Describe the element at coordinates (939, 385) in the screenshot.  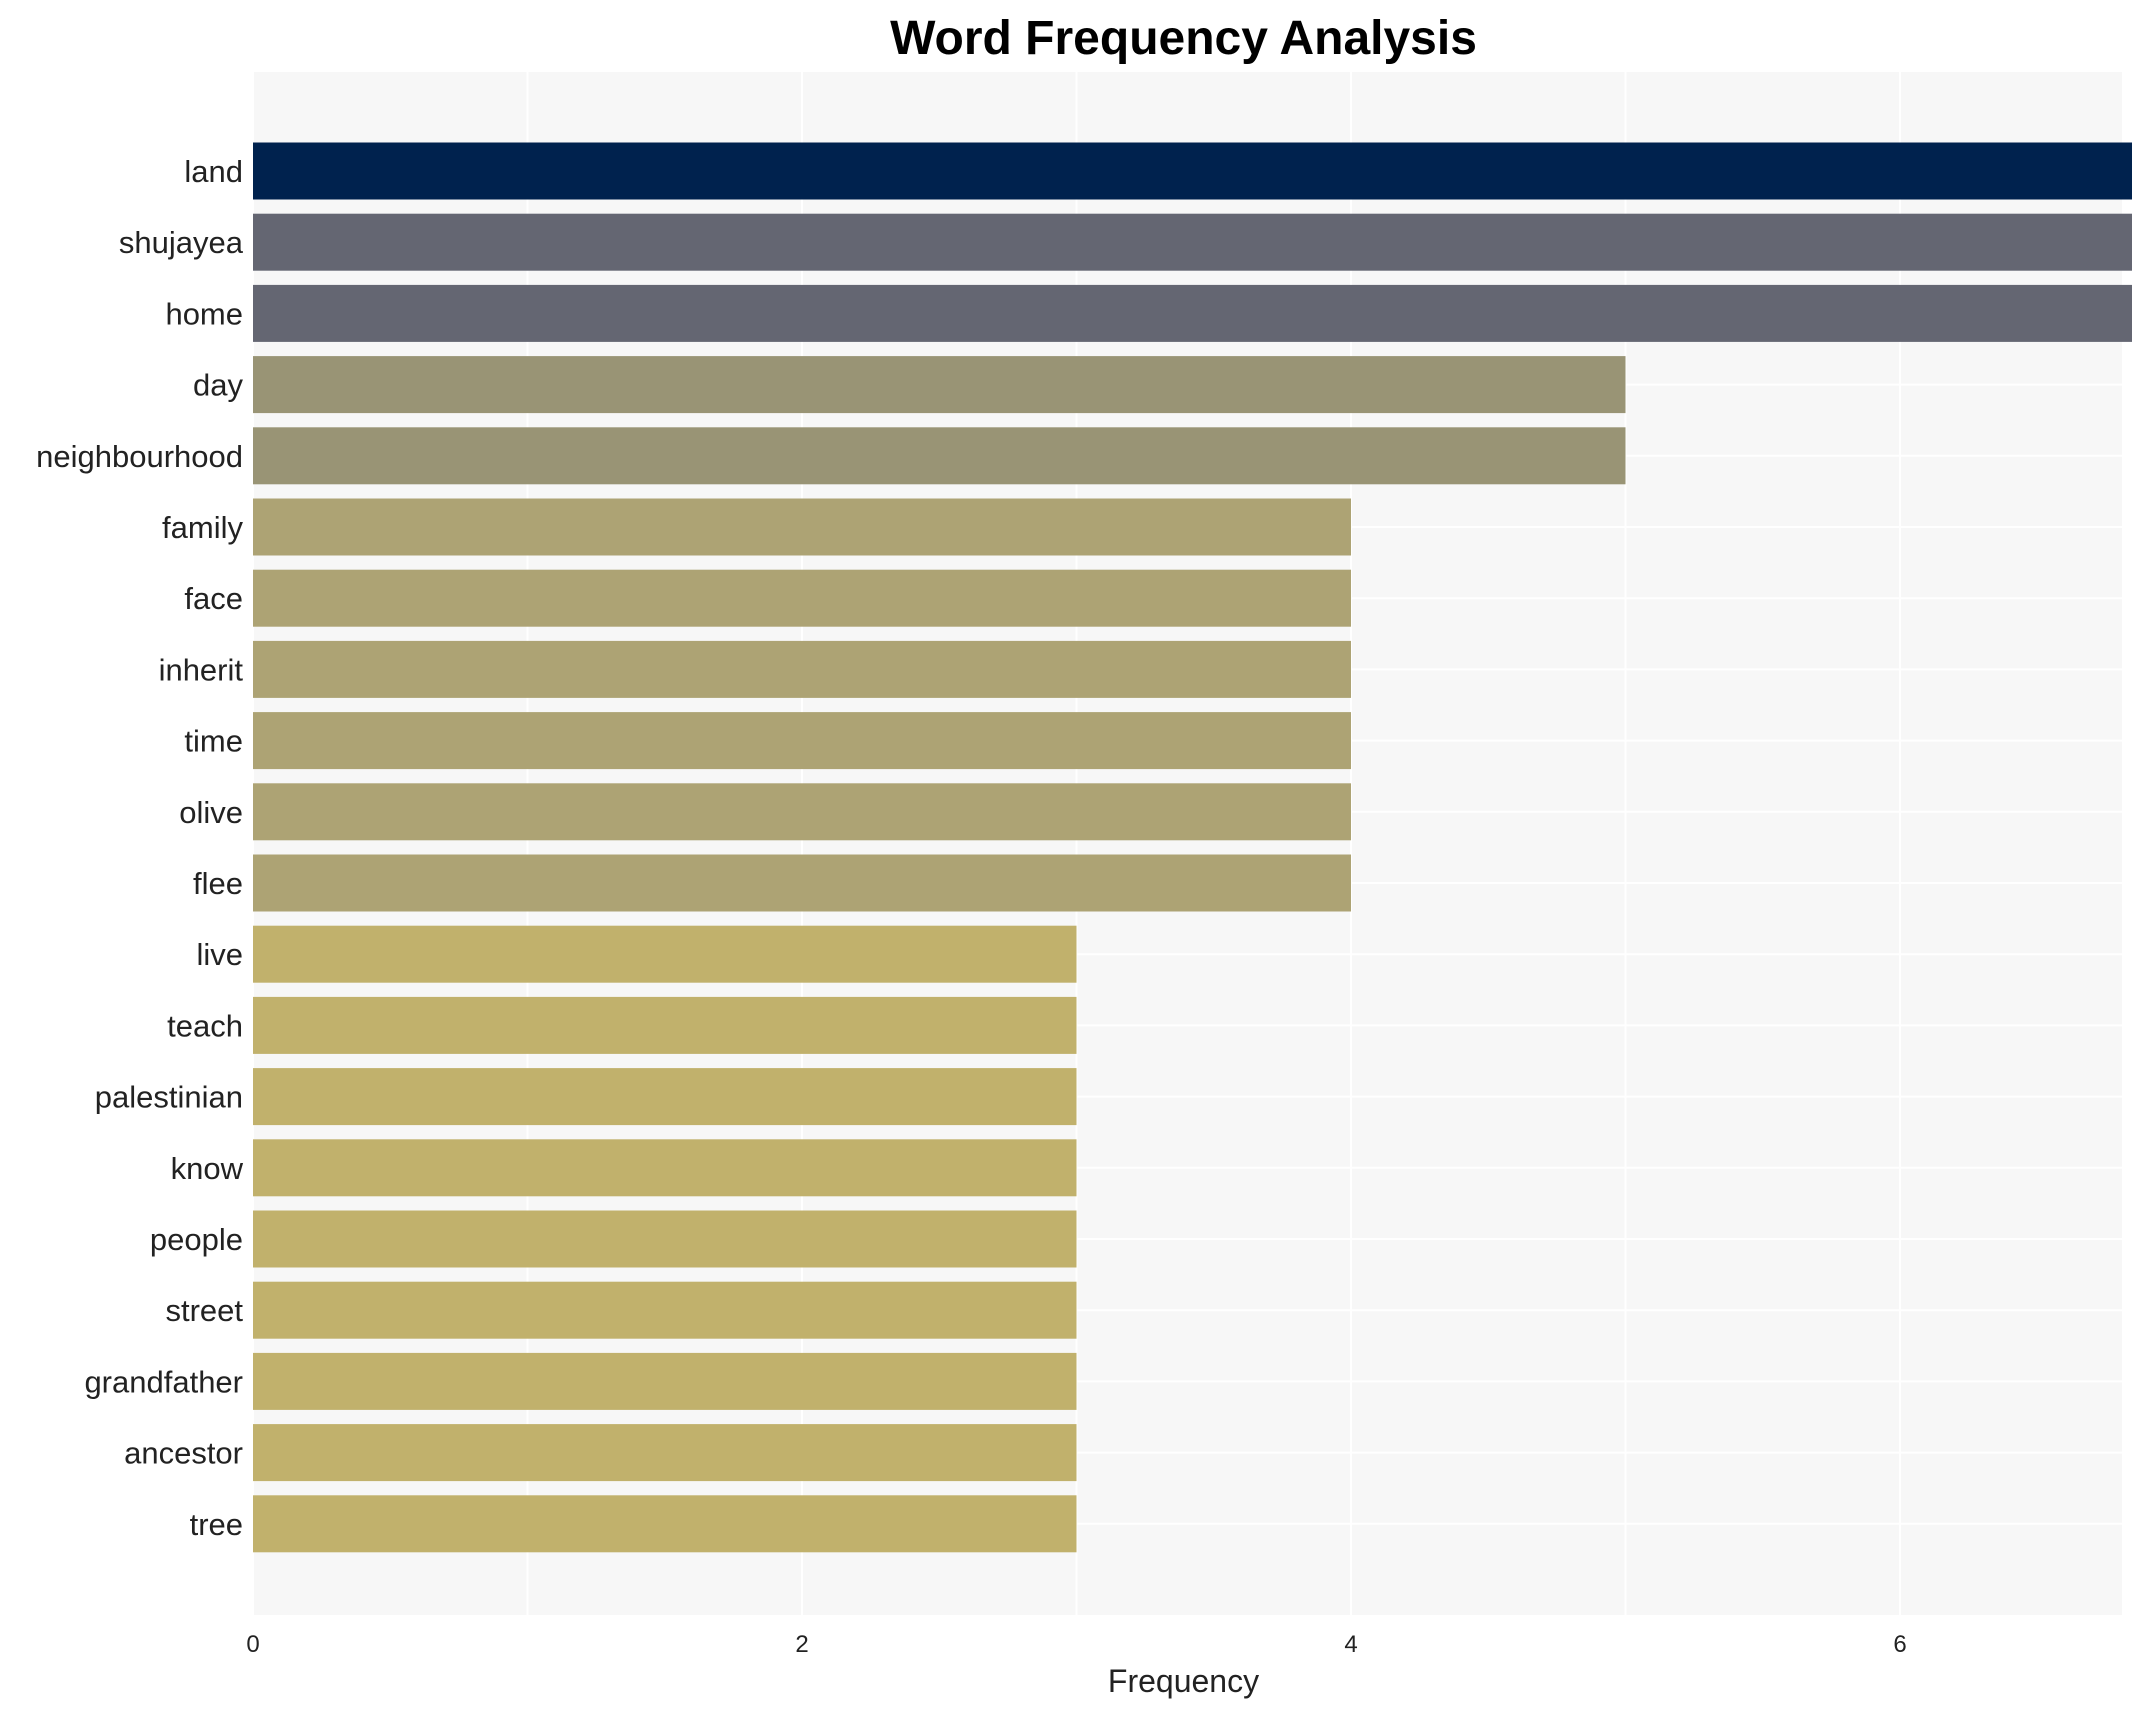
I see `bar-day` at that location.